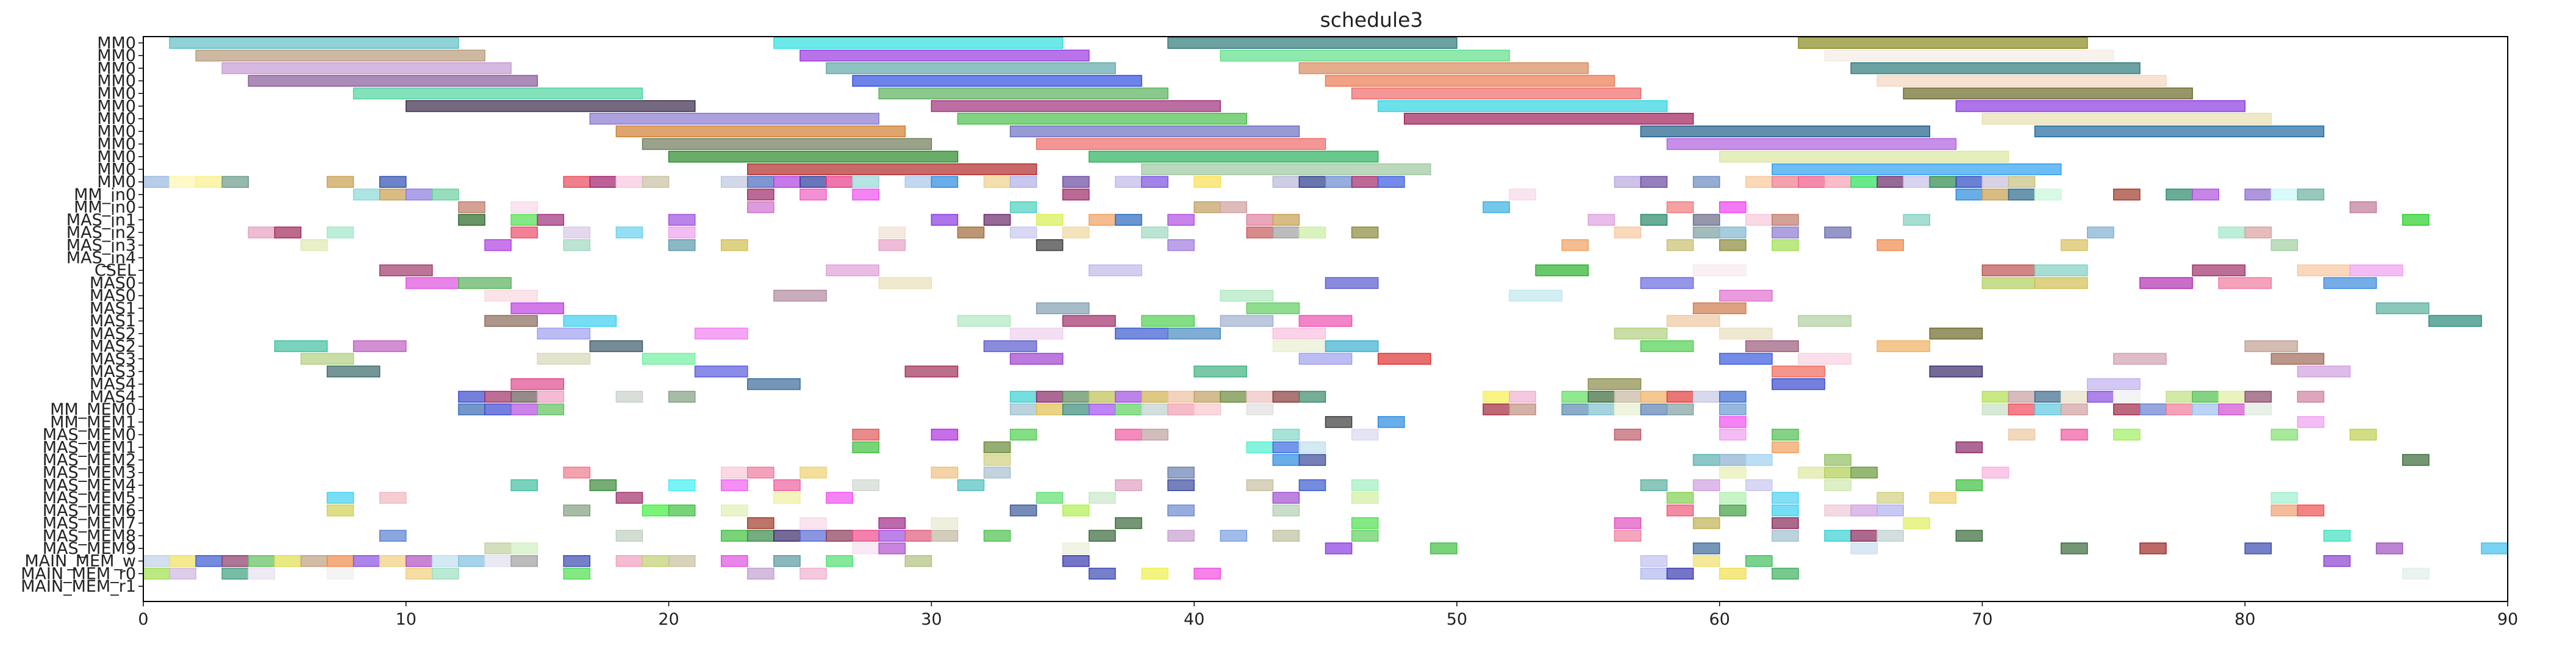  Describe the element at coordinates (1457, 619) in the screenshot. I see `x-tick-label: 50` at that location.